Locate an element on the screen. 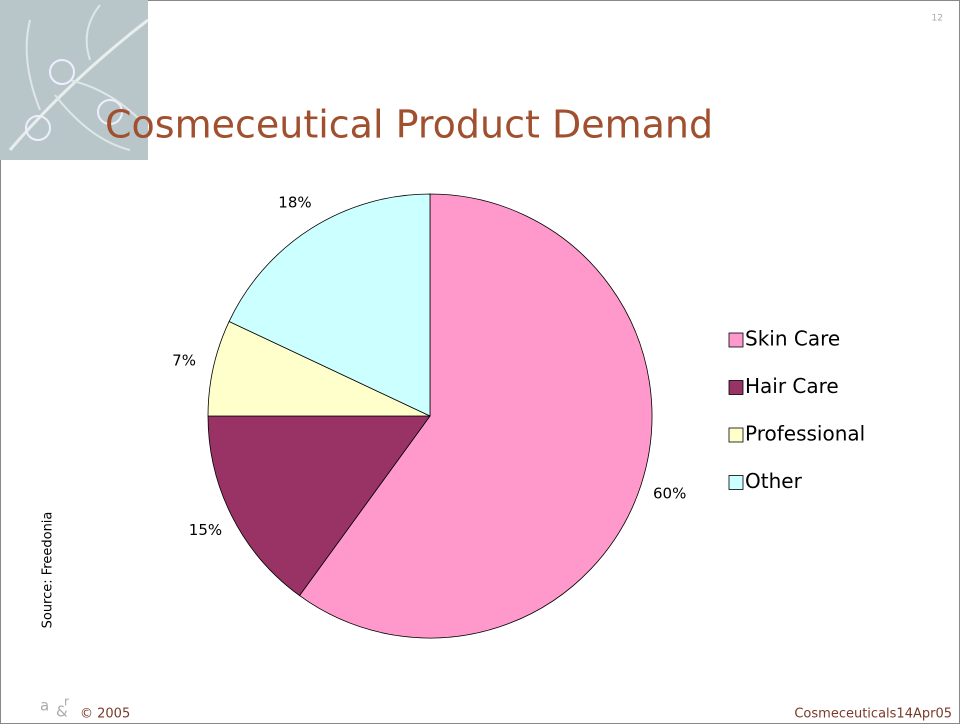 The image size is (960, 724). chart-title: Cosmeceutical Product Demand is located at coordinates (409, 125).